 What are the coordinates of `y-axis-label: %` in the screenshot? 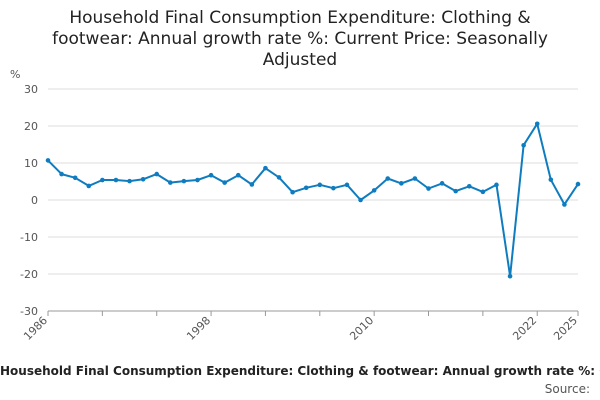 It's located at (15, 74).